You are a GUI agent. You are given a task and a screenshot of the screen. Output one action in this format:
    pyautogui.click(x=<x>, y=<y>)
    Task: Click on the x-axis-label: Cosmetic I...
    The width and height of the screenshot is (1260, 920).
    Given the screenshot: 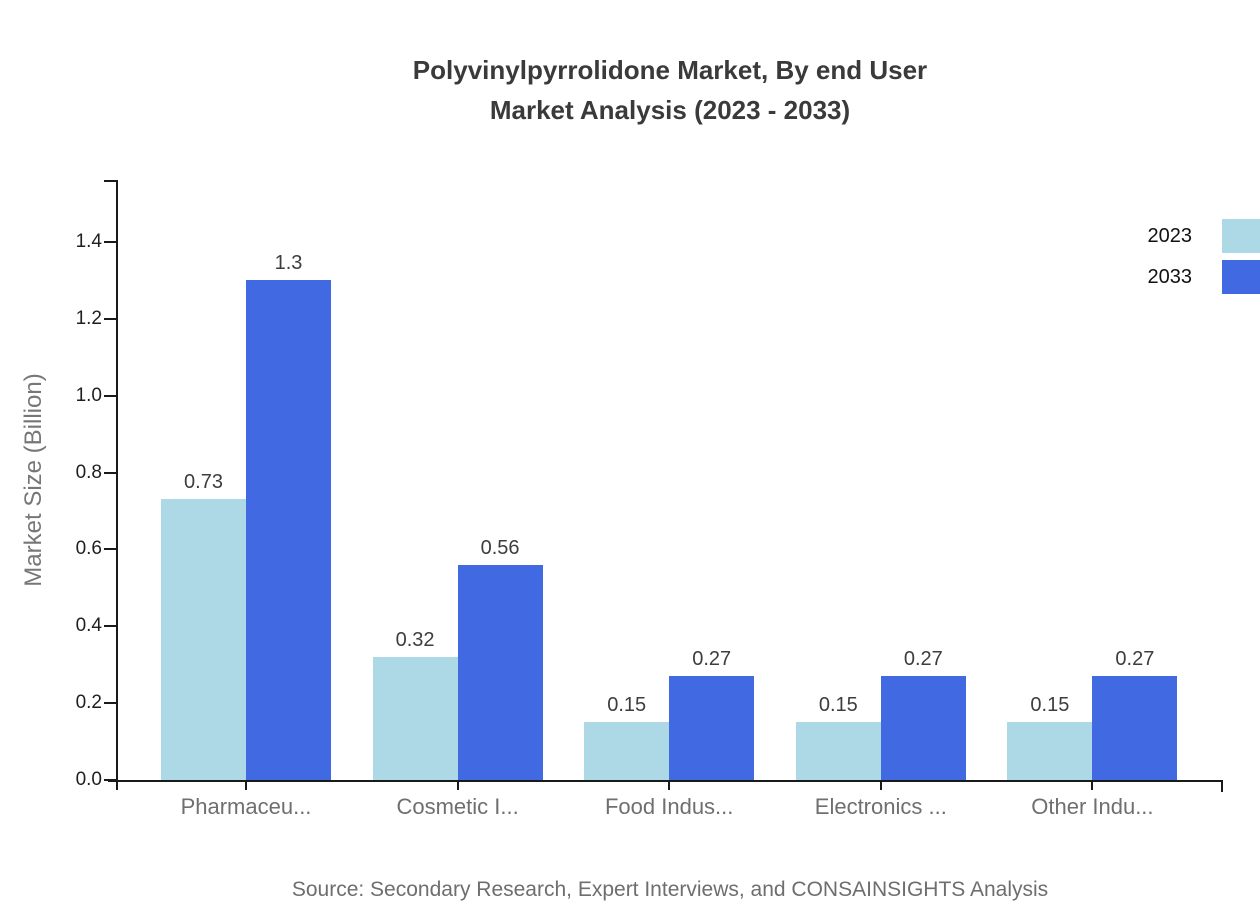 What is the action you would take?
    pyautogui.click(x=457, y=806)
    